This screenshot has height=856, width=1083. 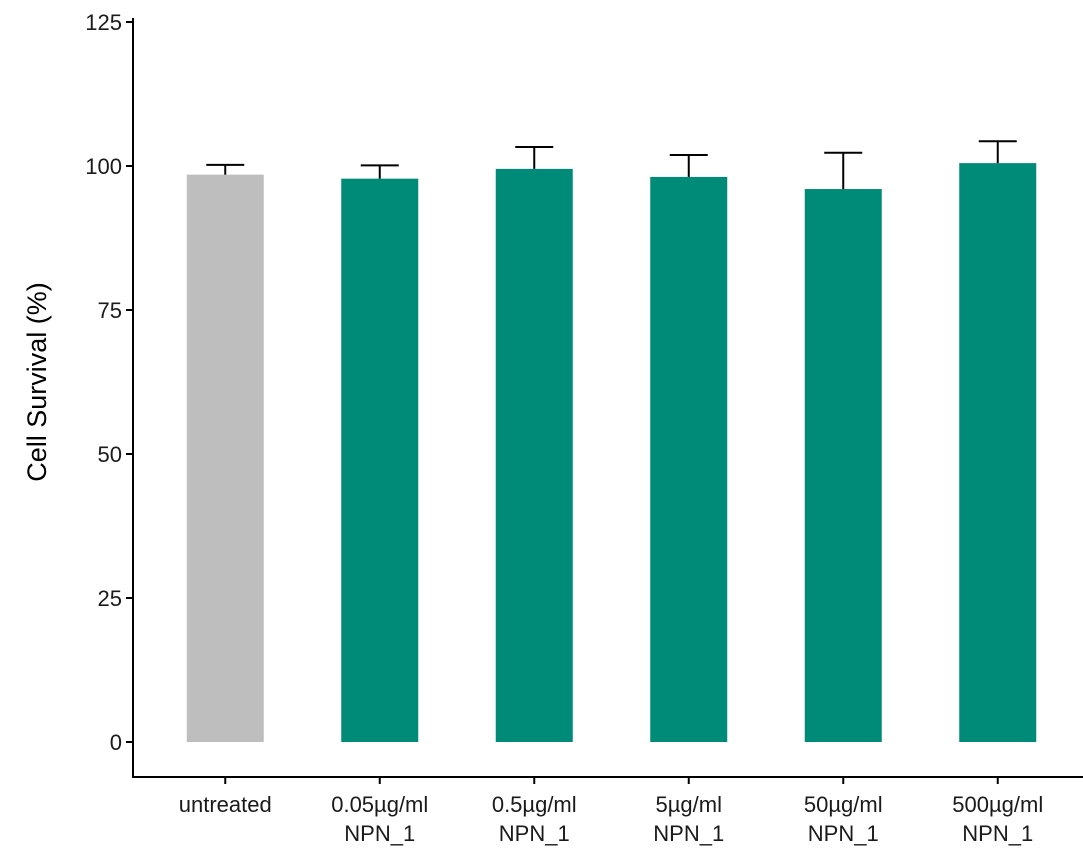 I want to click on y-axis-title: Cell Survival (%), so click(x=37, y=382).